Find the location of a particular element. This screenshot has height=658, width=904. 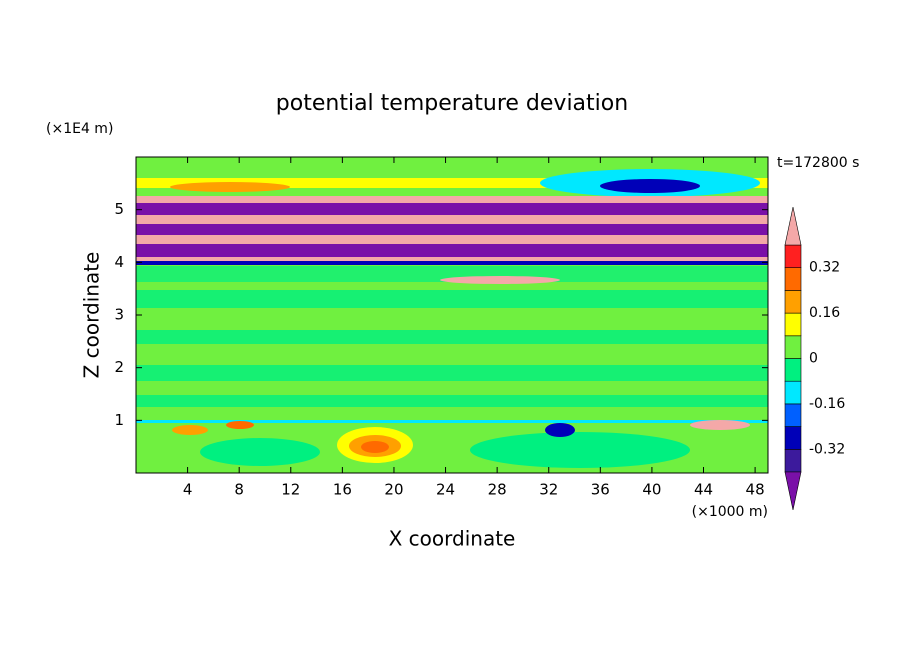

colorbar-tick-label: -0.16 is located at coordinates (827, 404).